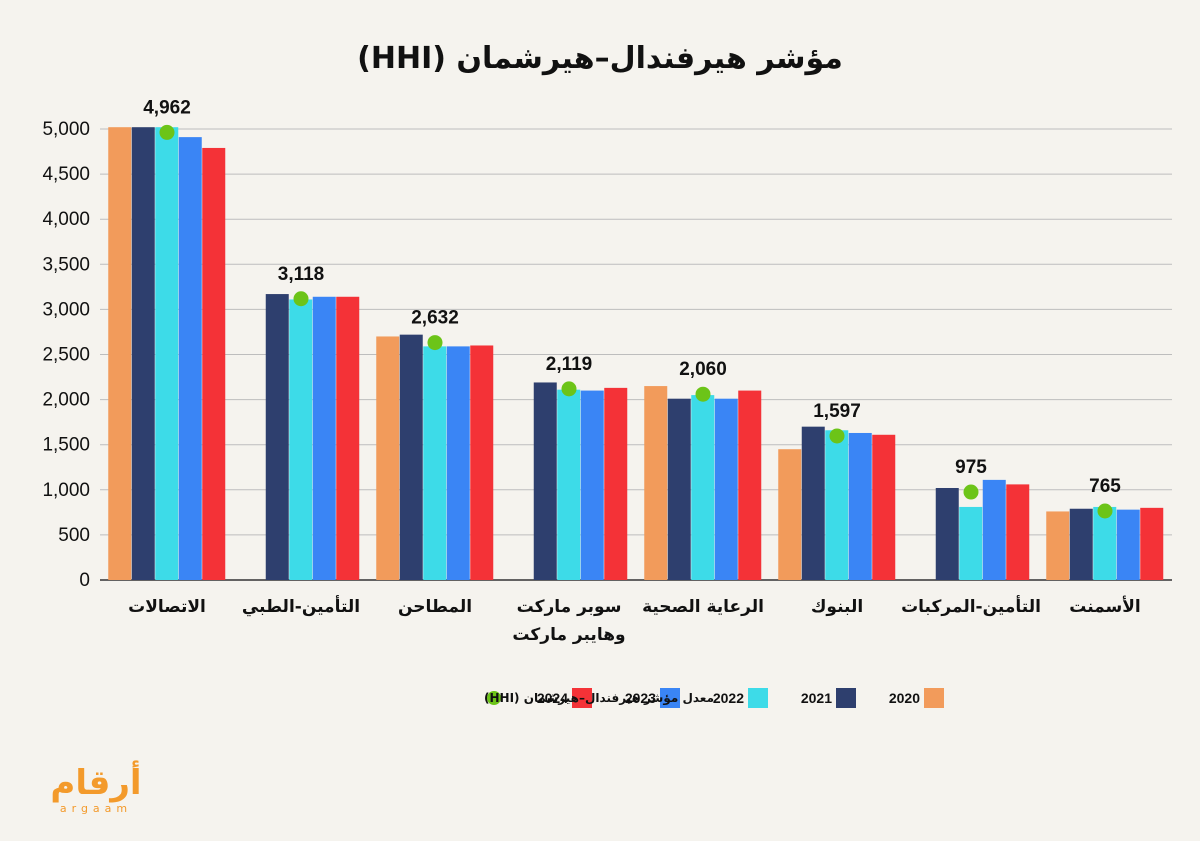  Describe the element at coordinates (934, 698) in the screenshot. I see `legend-swatch-2020` at that location.